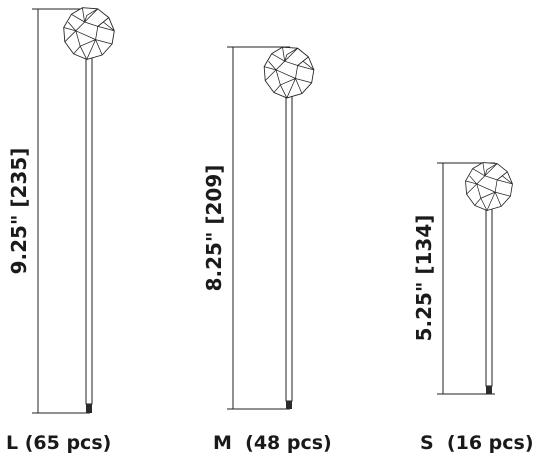  Describe the element at coordinates (489, 186) in the screenshot. I see `small-faceted-head` at that location.